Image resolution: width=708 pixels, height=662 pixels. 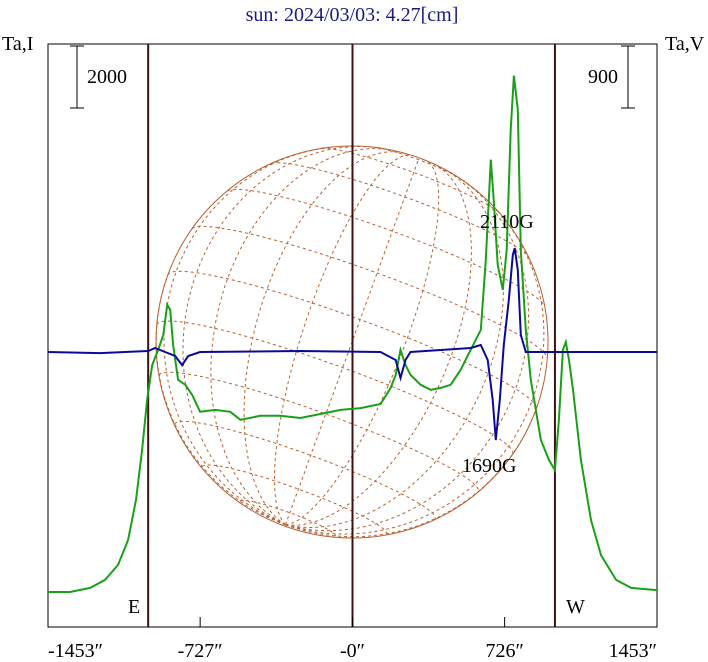 I want to click on annotation: 1690G, so click(x=489, y=466).